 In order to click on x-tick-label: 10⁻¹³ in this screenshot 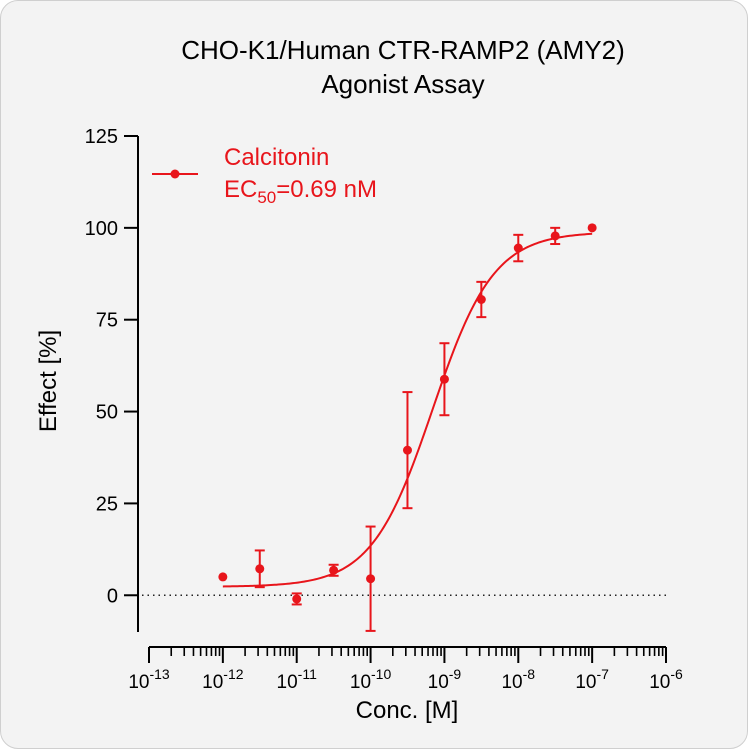, I will do `click(149, 679)`.